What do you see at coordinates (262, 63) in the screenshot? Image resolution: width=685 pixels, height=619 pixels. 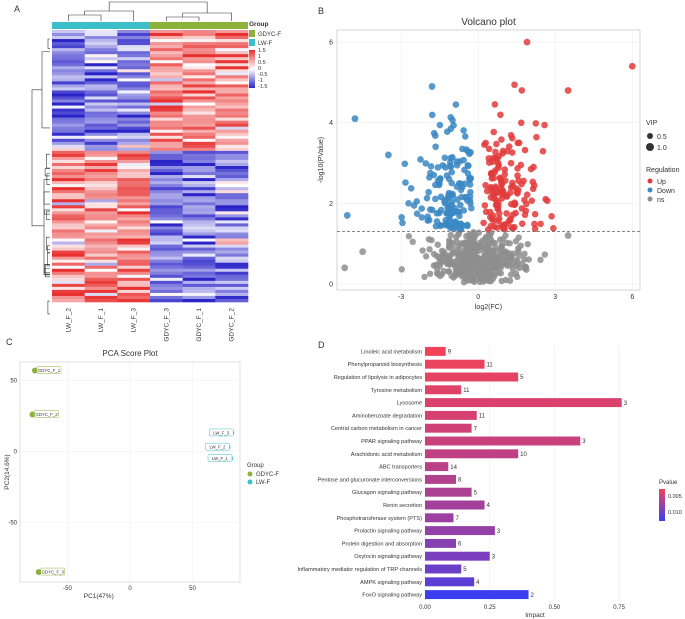 I see `heatmap-scale-tick: 0.5` at bounding box center [262, 63].